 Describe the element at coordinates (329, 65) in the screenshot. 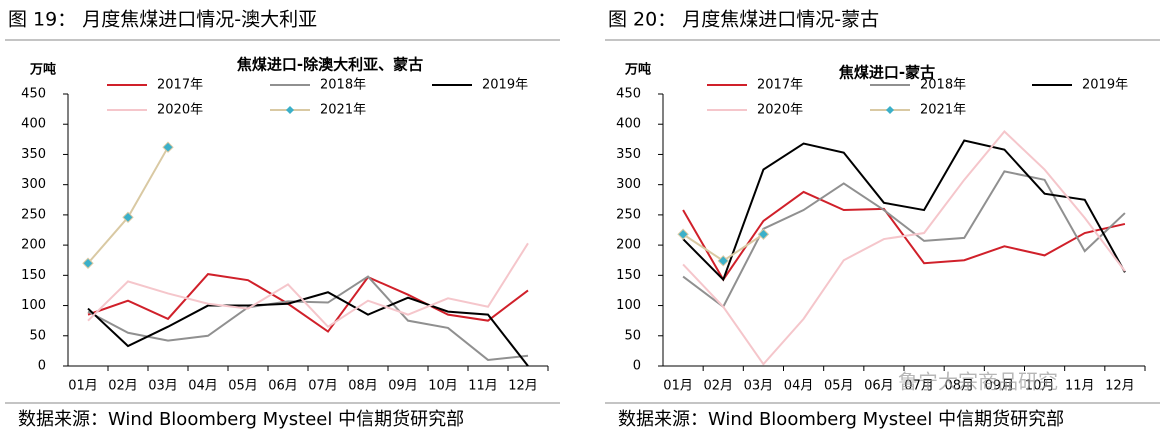

I see `chart-title: 焦煤进口-除澳大利亚、蒙古` at that location.